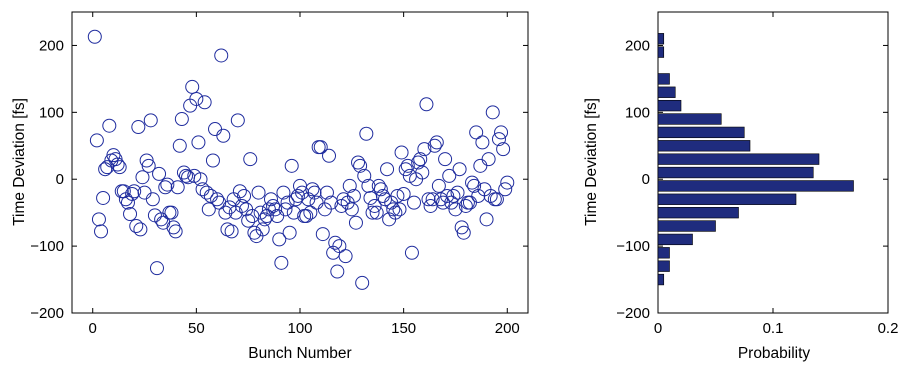 This screenshot has height=370, width=904. Describe the element at coordinates (51, 45) in the screenshot. I see `scatter-y-tick-label: 200` at that location.